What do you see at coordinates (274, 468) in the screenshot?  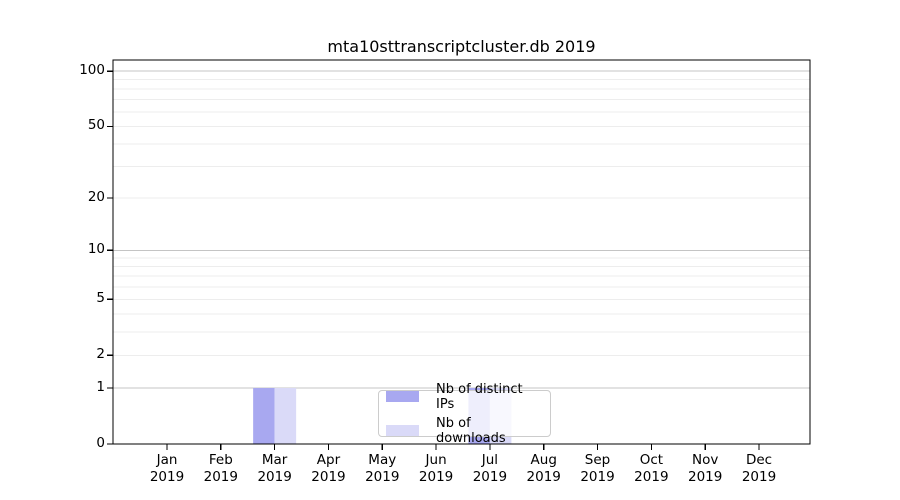 I see `x-axis-tick-label: Mar 2019` at bounding box center [274, 468].